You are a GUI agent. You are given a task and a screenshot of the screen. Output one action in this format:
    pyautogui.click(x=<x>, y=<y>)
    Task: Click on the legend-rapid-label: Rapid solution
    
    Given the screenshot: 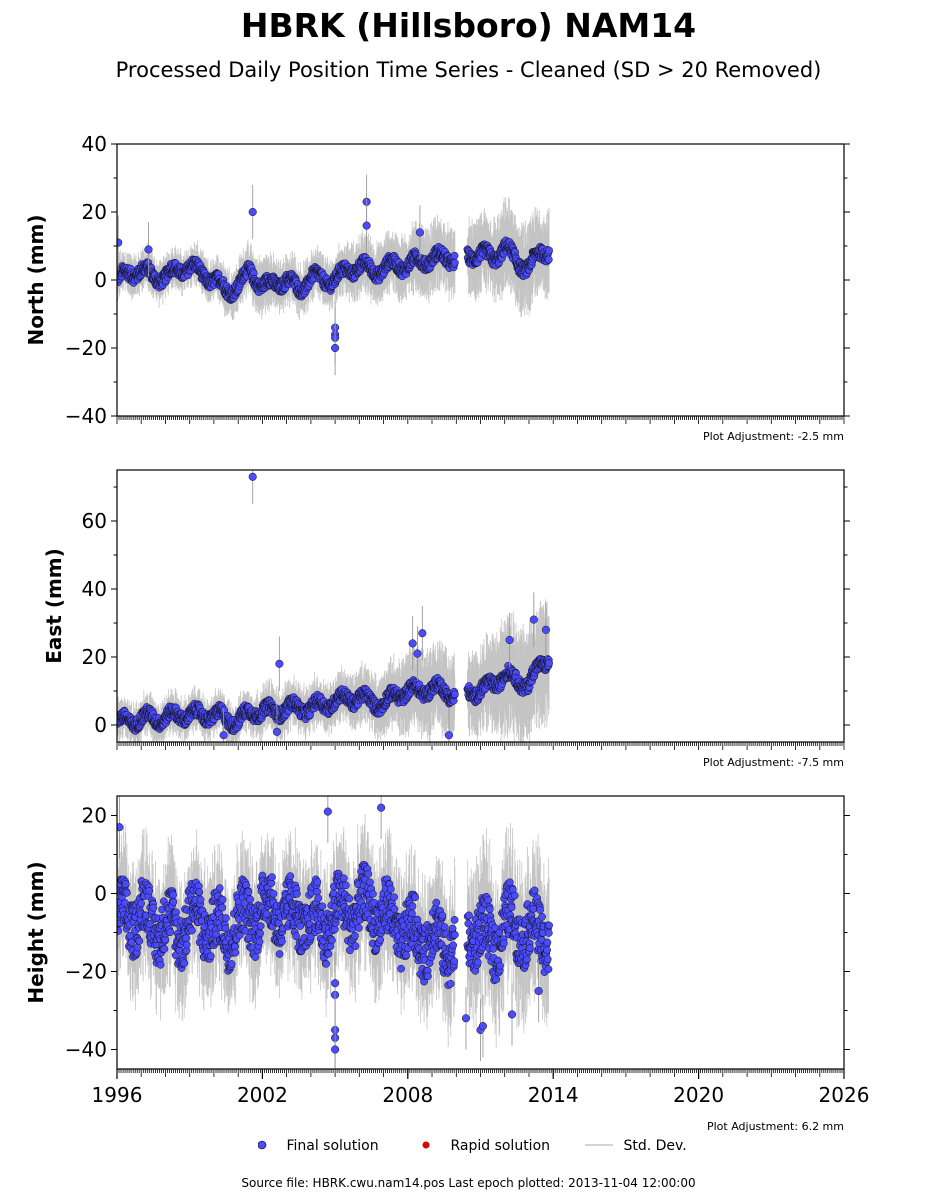 What is the action you would take?
    pyautogui.click(x=500, y=1146)
    